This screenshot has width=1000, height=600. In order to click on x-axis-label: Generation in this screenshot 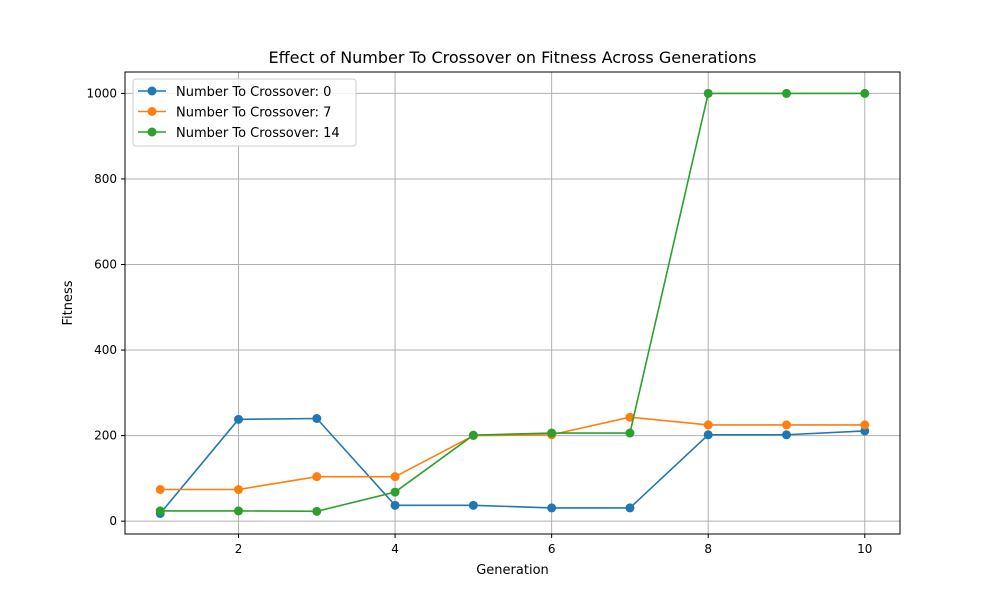, I will do `click(512, 570)`.